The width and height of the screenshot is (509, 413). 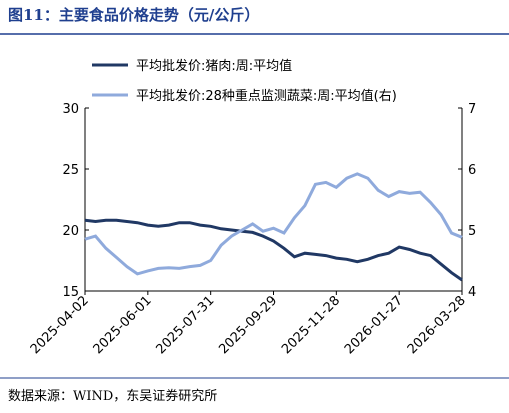 I want to click on y-tick-label: 15, so click(x=70, y=292).